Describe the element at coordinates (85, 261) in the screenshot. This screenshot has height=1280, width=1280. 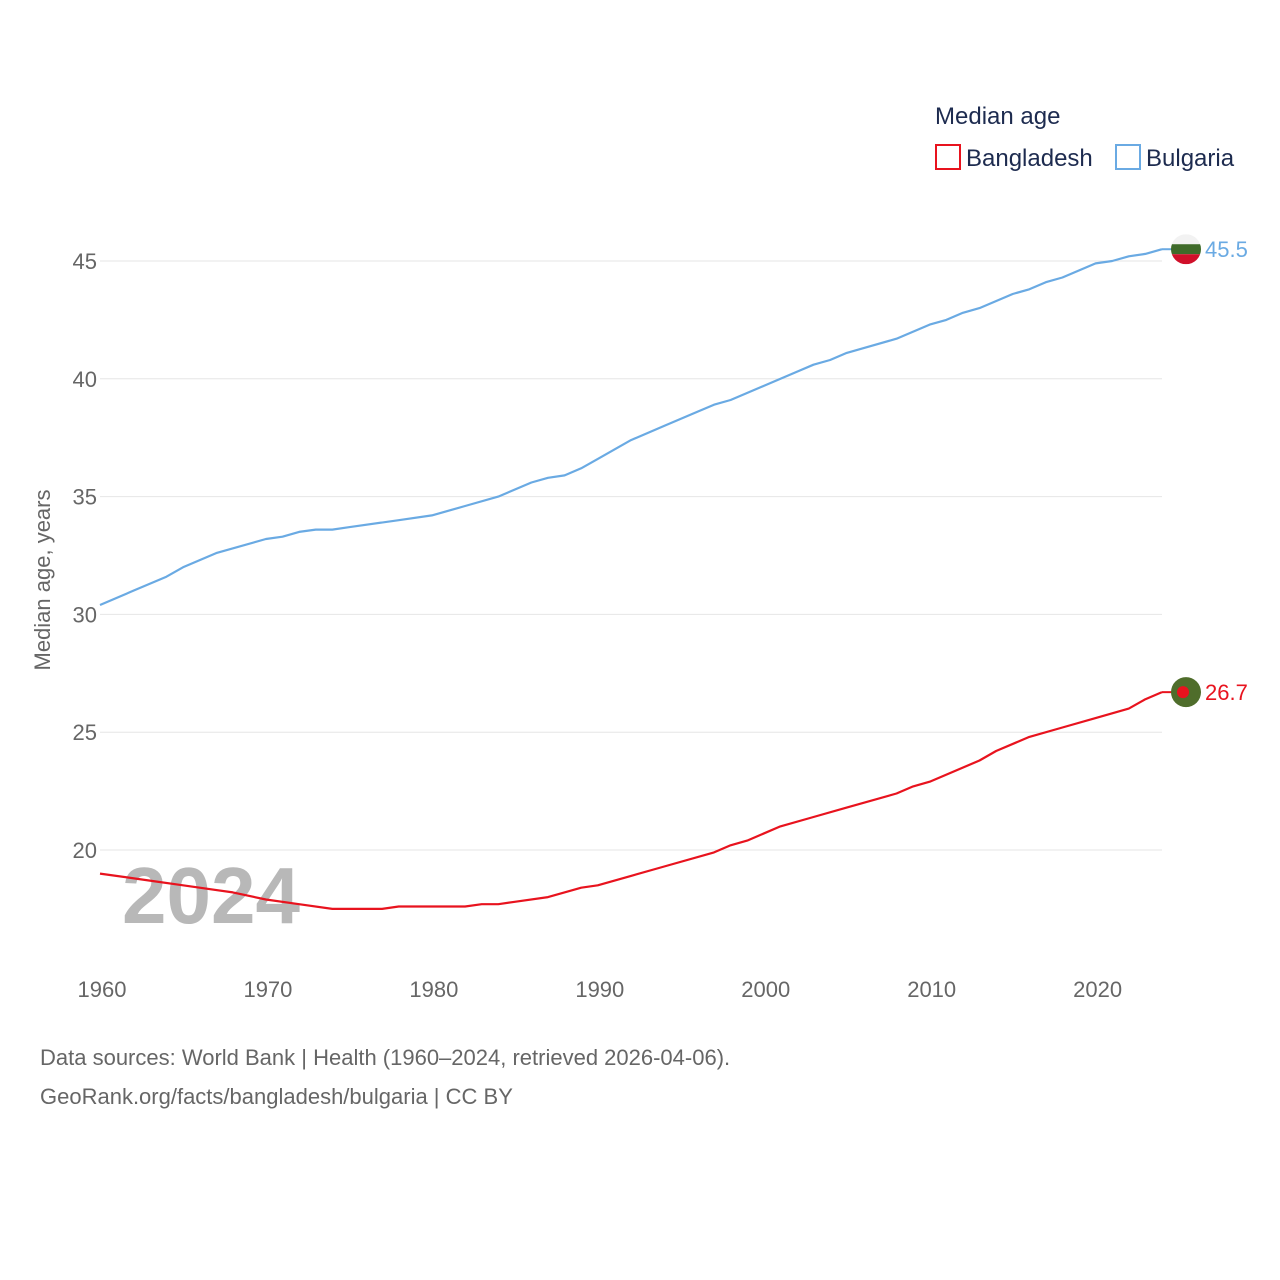
I see `y-tick-label: 45` at that location.